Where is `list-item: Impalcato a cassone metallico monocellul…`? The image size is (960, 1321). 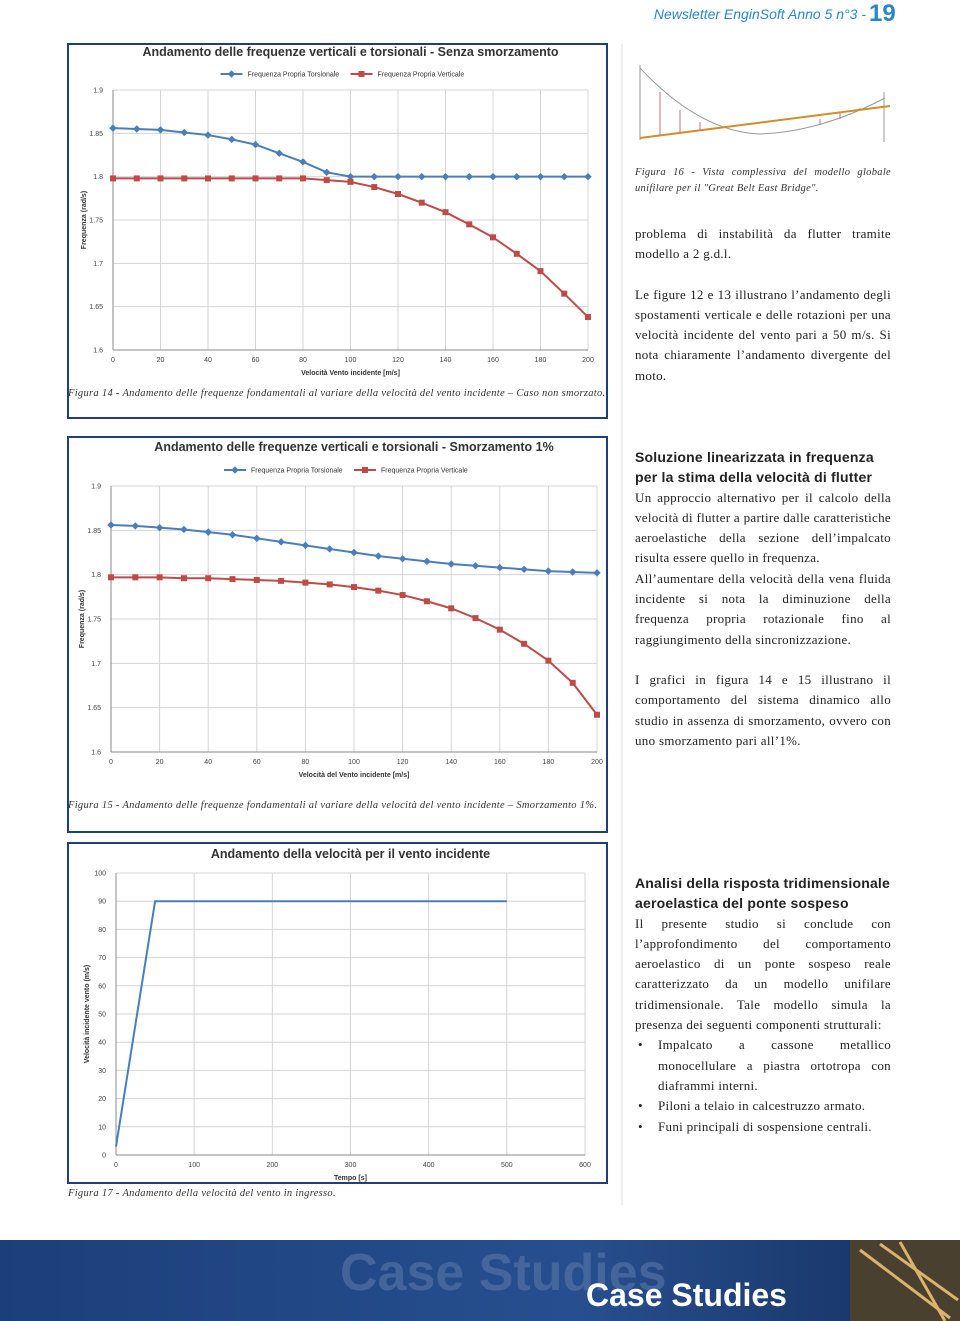 list-item: Impalcato a cassone metallico monocellul… is located at coordinates (764, 1065).